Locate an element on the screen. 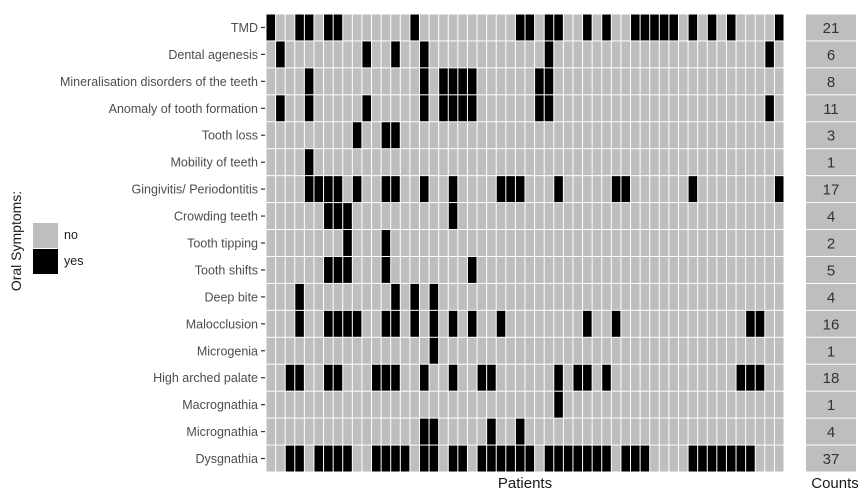 Image resolution: width=858 pixels, height=490 pixels. row-label: Malocclusion is located at coordinates (222, 324).